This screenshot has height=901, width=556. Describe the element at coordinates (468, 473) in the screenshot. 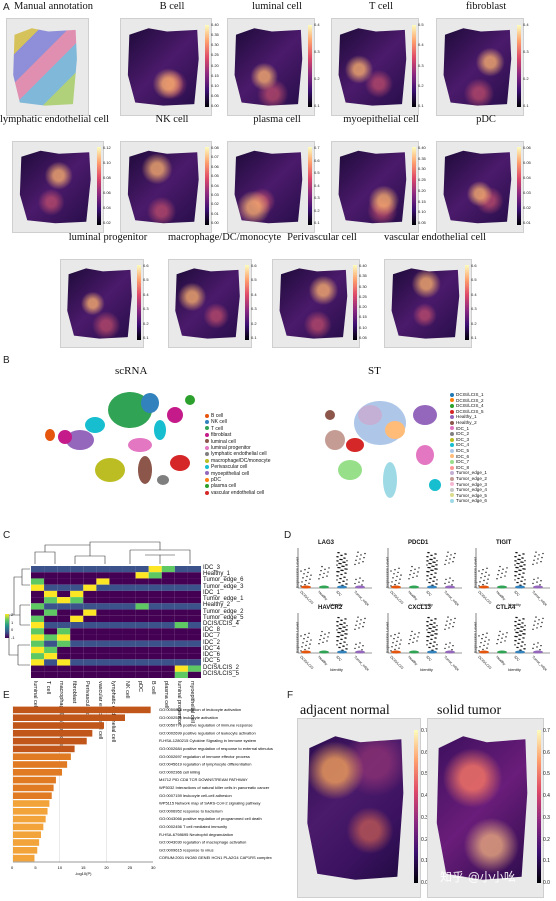

I see `legend-entry: Tumor_edge_1` at that location.